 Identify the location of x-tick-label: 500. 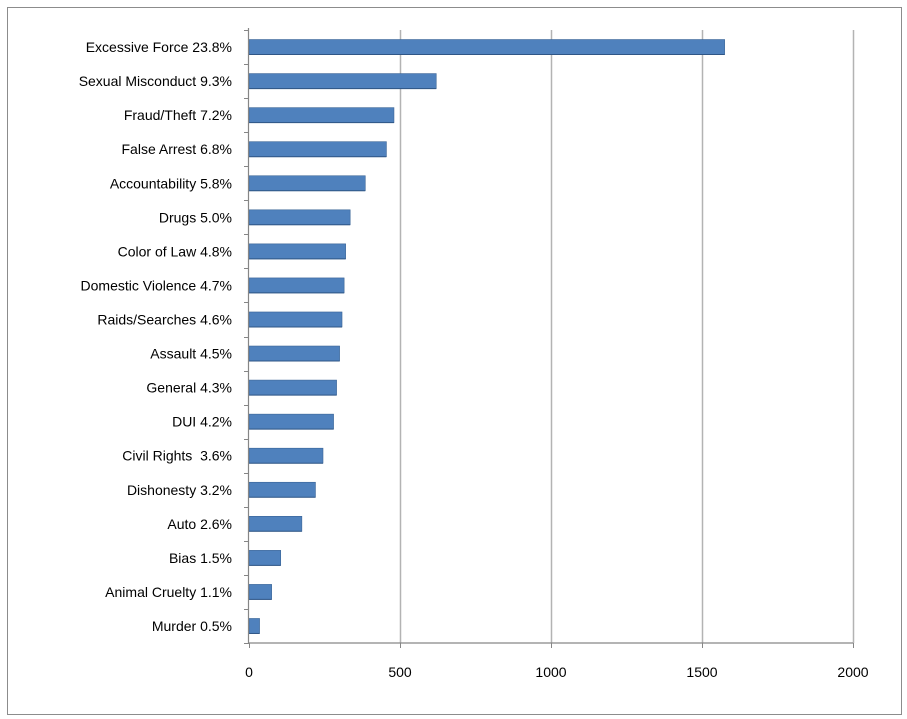
(400, 672).